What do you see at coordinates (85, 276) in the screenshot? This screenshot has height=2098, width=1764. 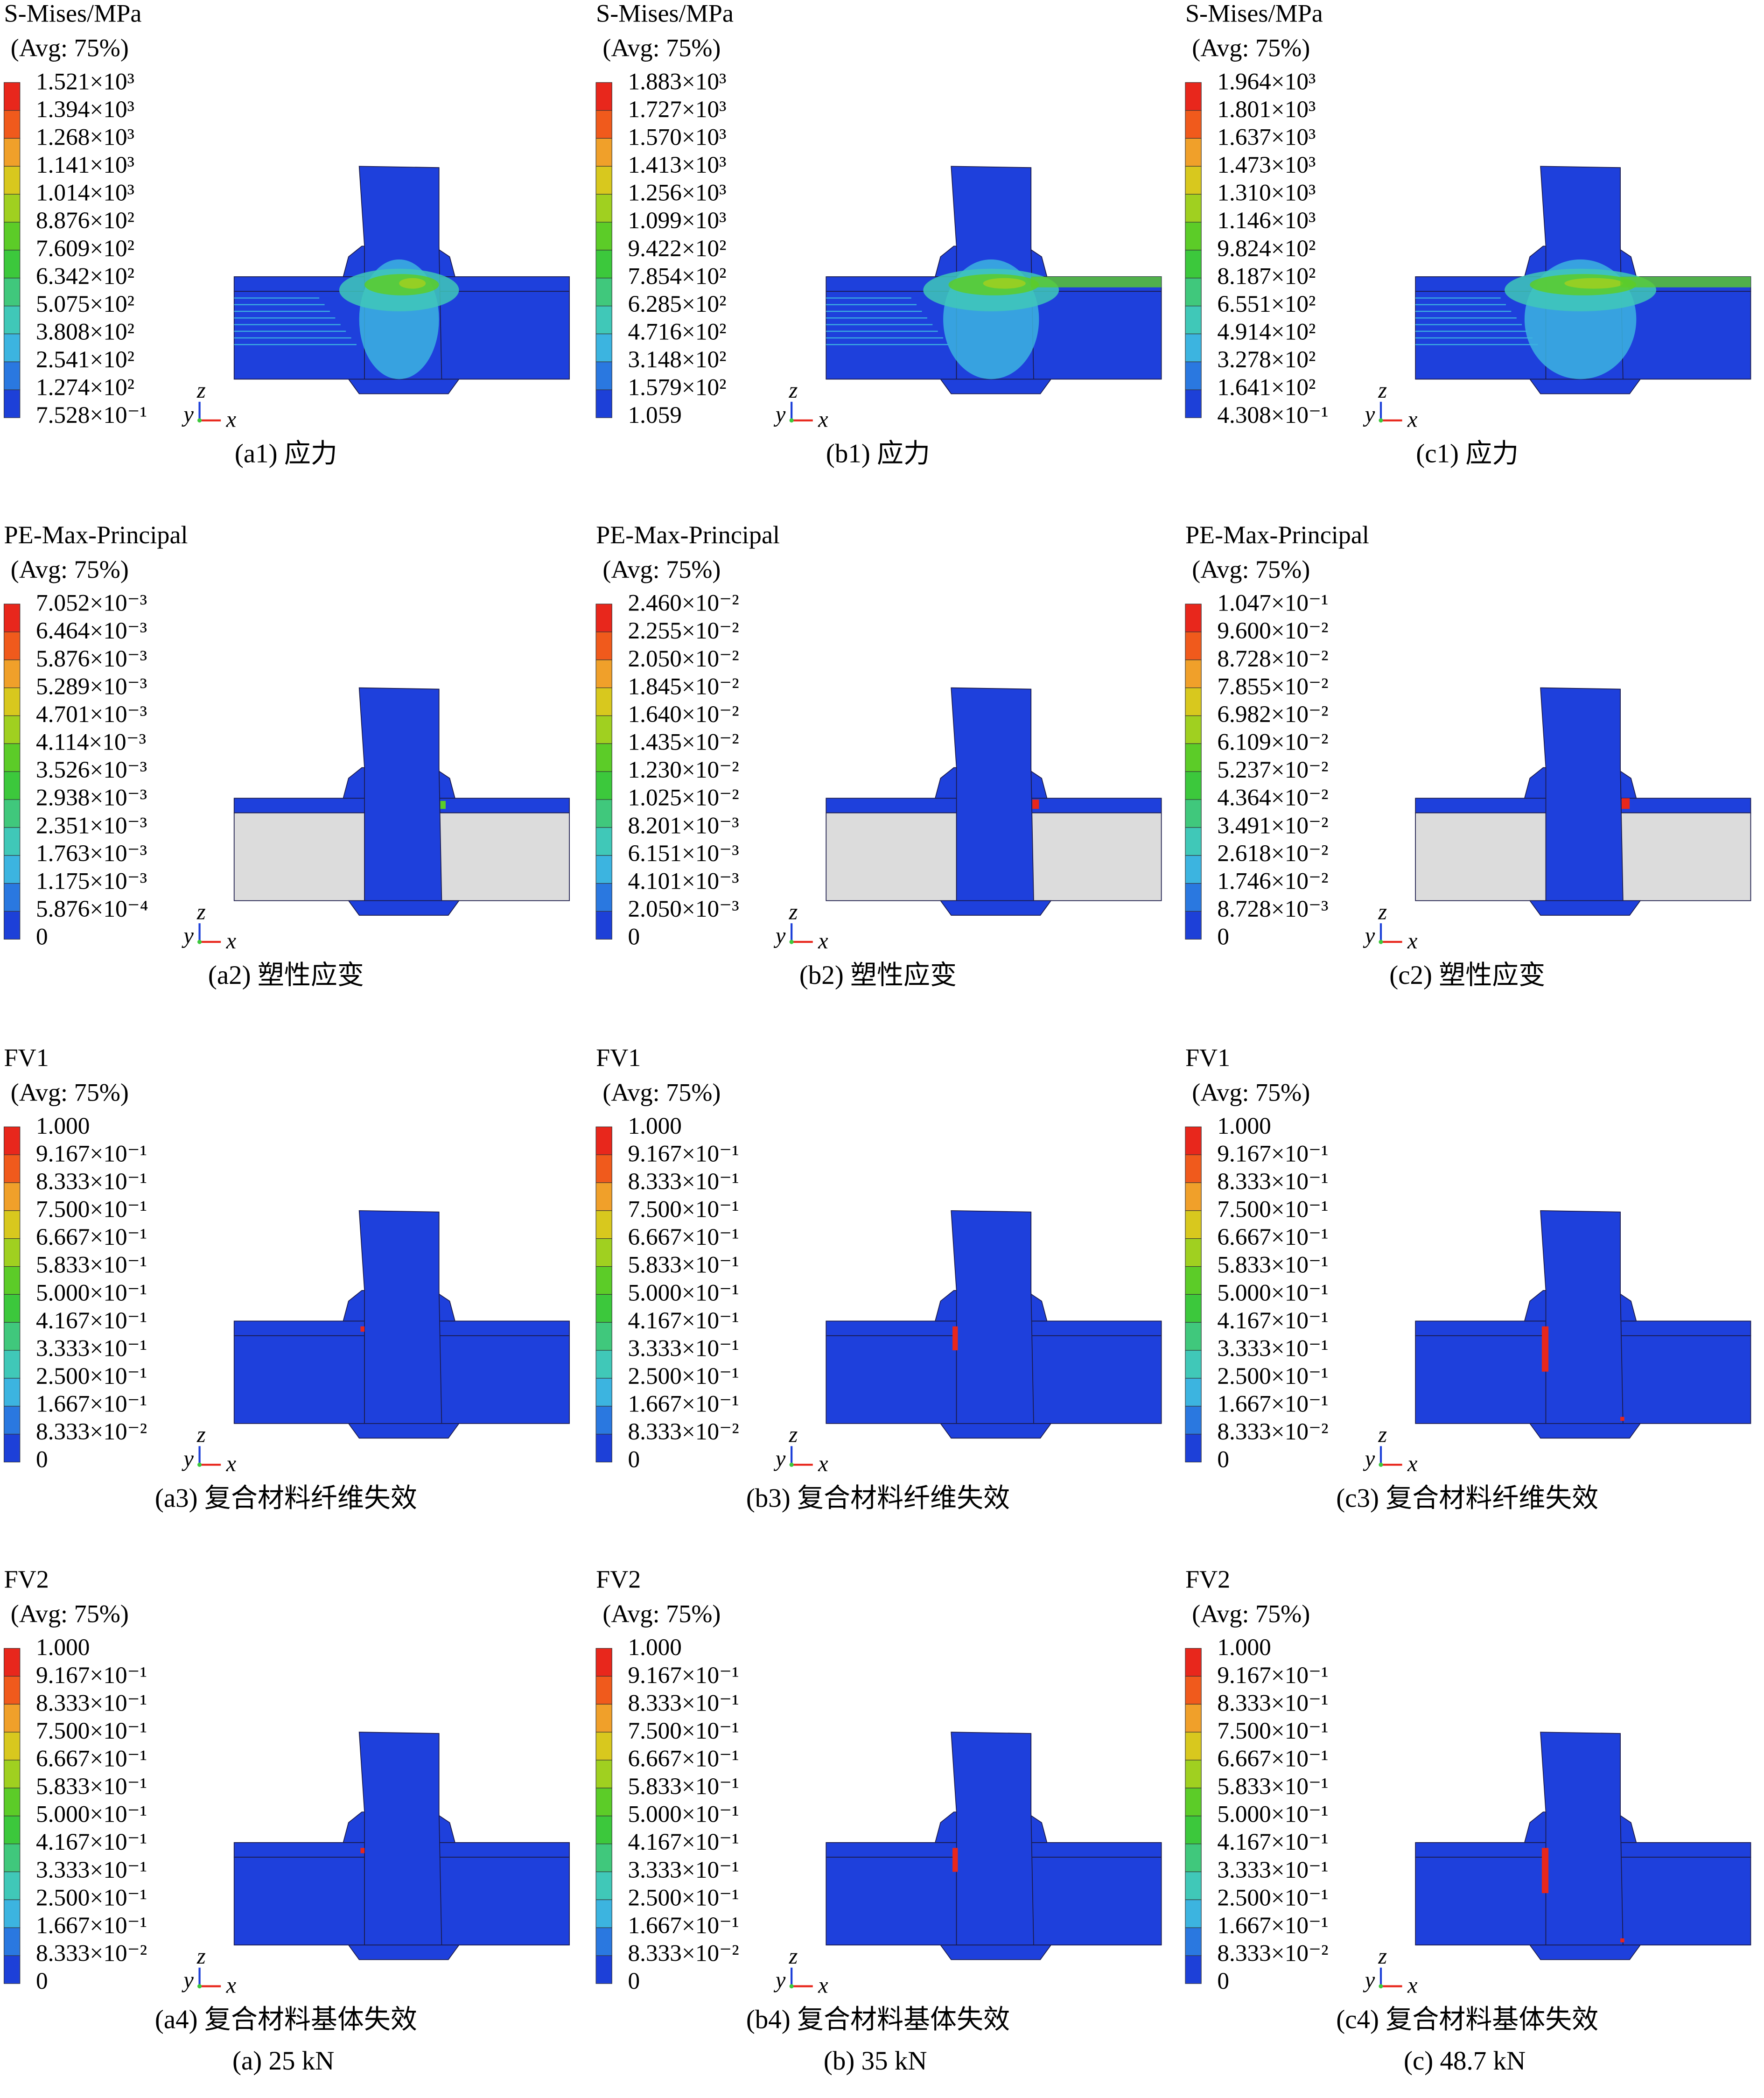 I see `legend-label: 6.342×10²` at bounding box center [85, 276].